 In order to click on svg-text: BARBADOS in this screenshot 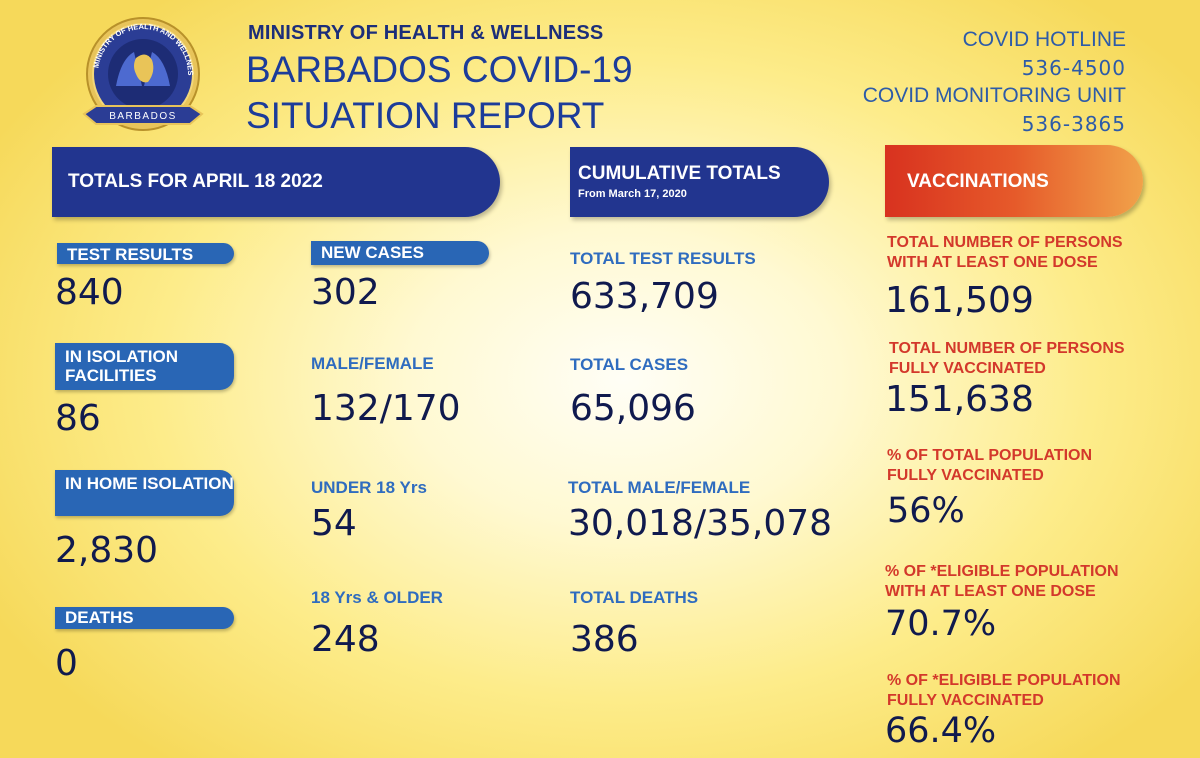, I will do `click(143, 116)`.